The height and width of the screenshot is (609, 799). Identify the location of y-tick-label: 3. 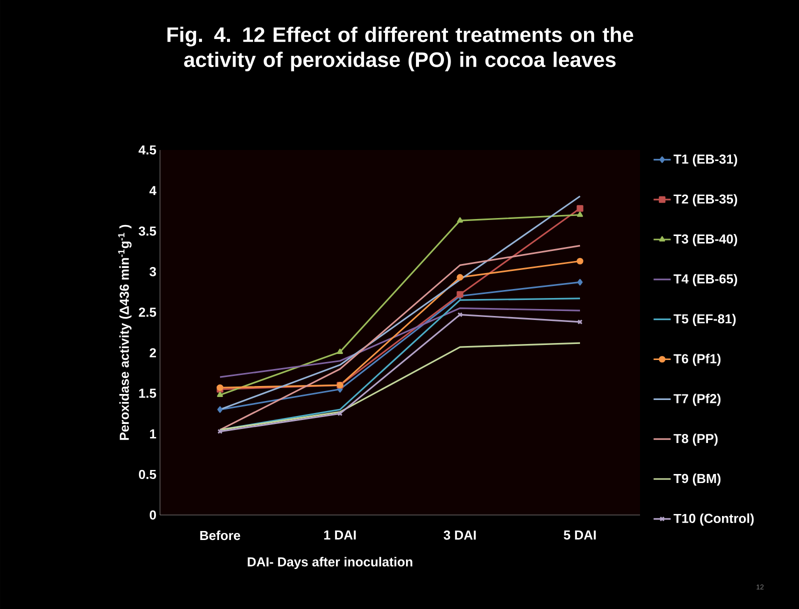
(153, 271).